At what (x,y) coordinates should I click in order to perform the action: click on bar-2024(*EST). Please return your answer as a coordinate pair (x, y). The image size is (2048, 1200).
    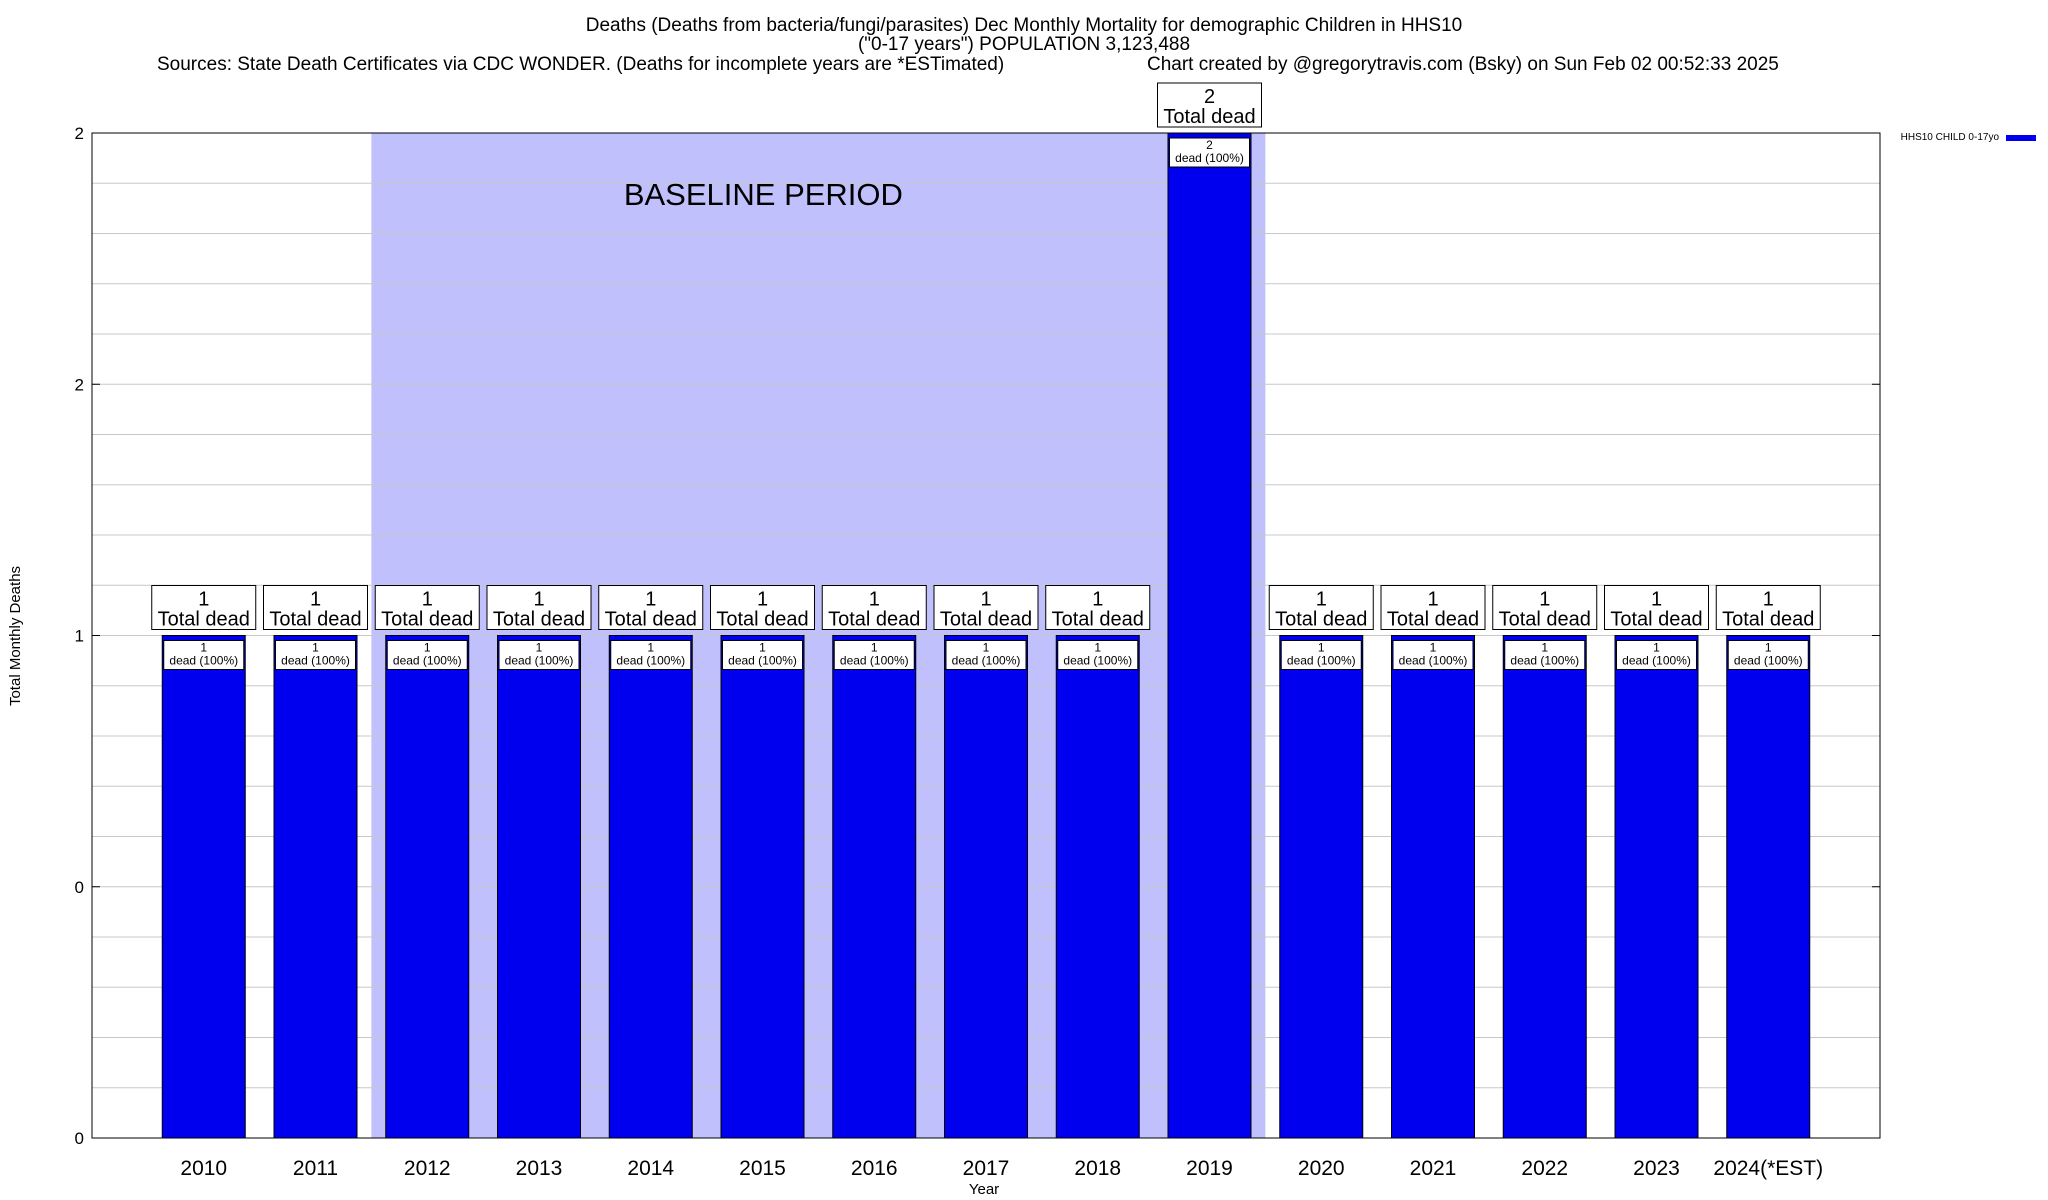
    Looking at the image, I should click on (1768, 887).